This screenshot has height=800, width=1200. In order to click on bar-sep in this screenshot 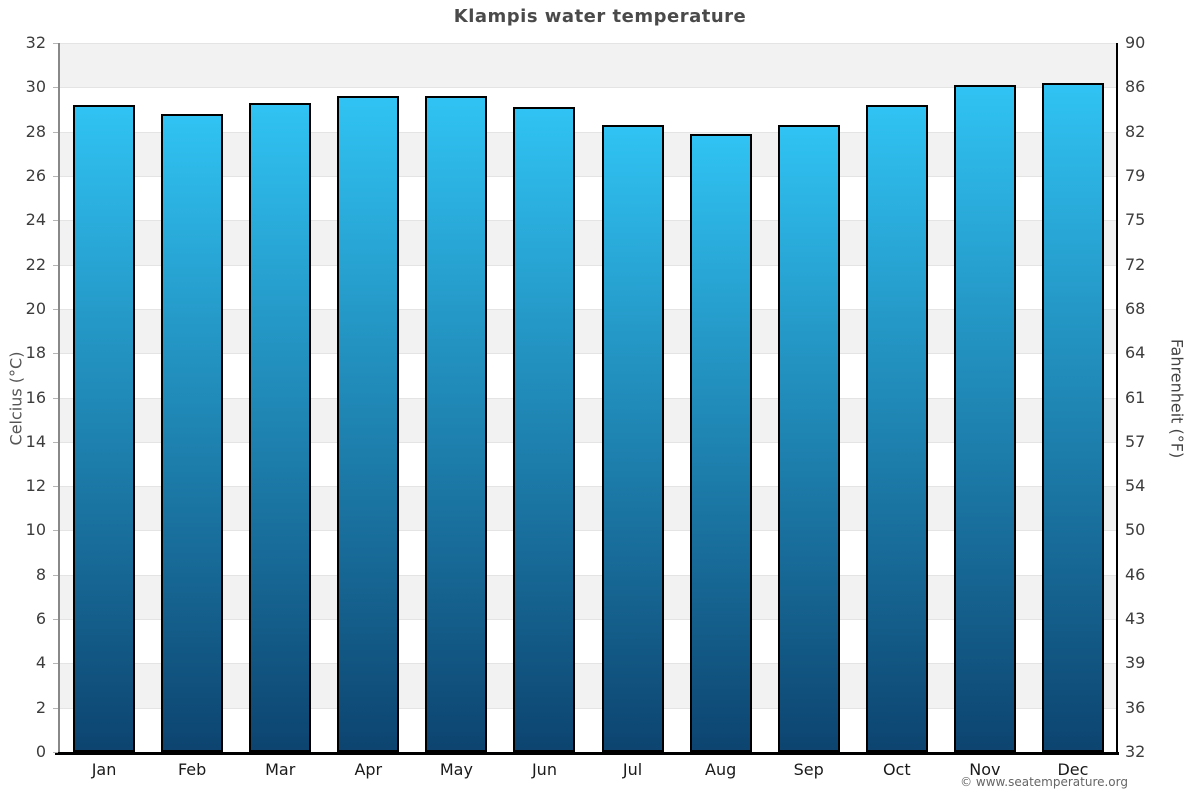, I will do `click(808, 438)`.